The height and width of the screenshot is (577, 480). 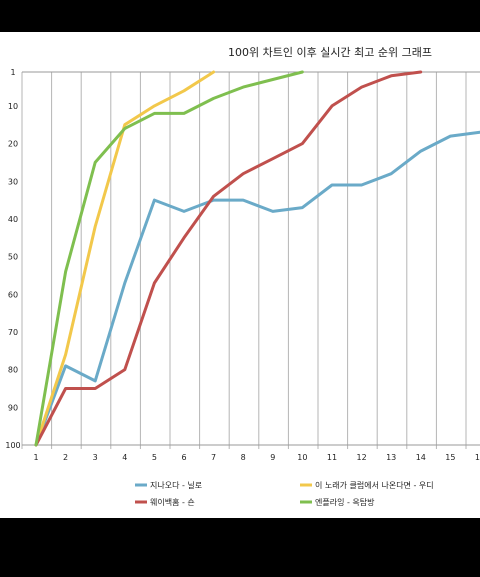 I want to click on x-tick-label: 3, so click(x=95, y=457).